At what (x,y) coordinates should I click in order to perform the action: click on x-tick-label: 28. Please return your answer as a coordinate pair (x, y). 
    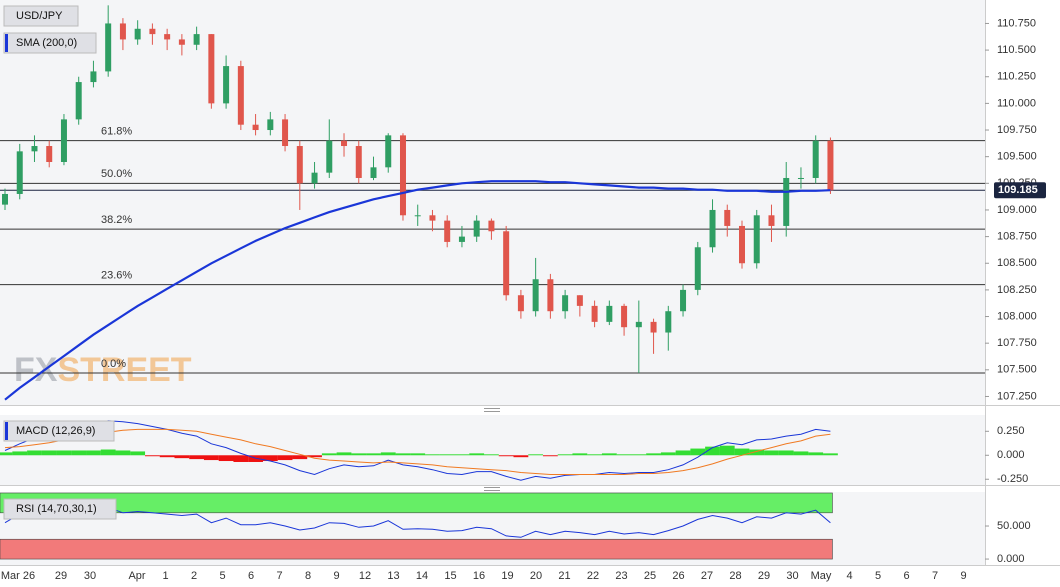
    Looking at the image, I should click on (735, 576).